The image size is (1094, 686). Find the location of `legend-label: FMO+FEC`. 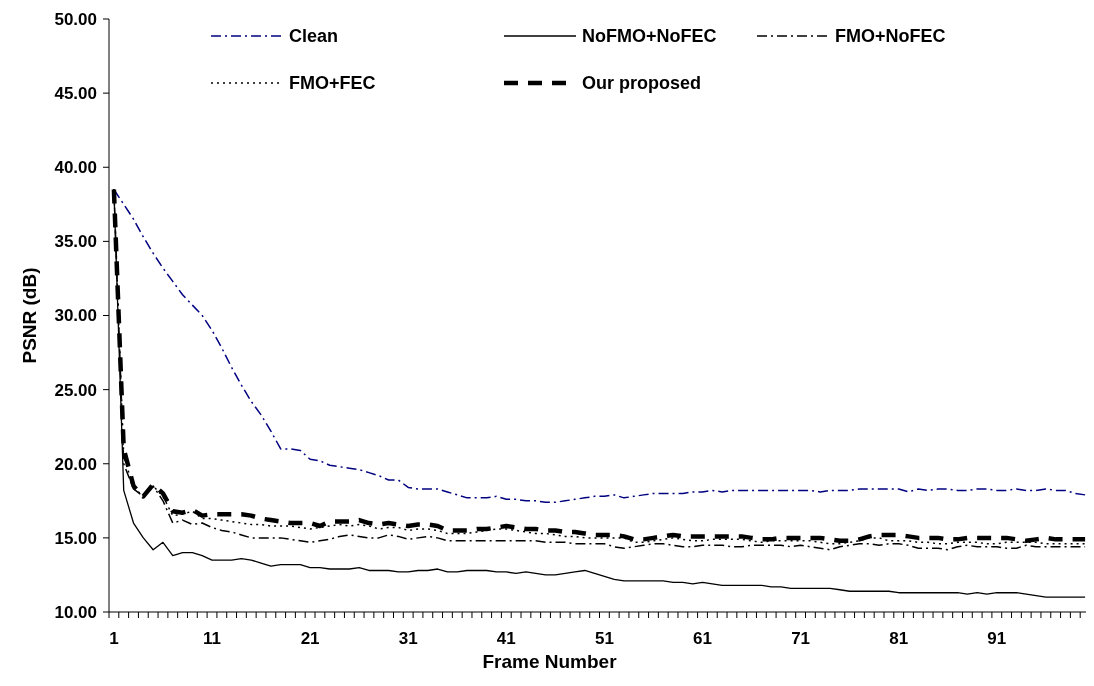

legend-label: FMO+FEC is located at coordinates (332, 83).